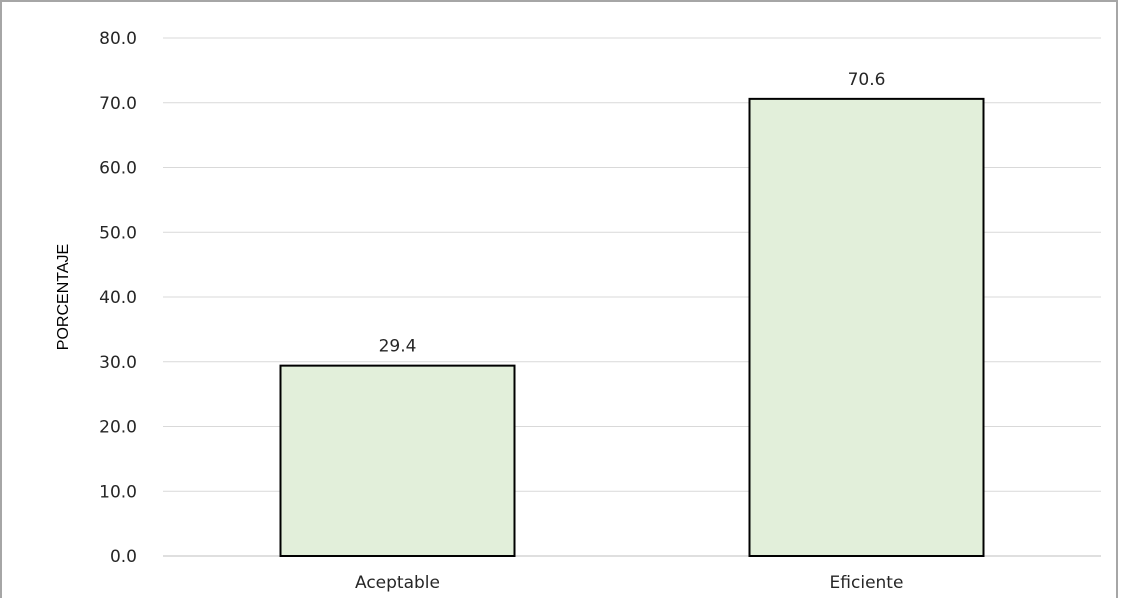  What do you see at coordinates (123, 557) in the screenshot?
I see `y-tick-label: 0.0` at bounding box center [123, 557].